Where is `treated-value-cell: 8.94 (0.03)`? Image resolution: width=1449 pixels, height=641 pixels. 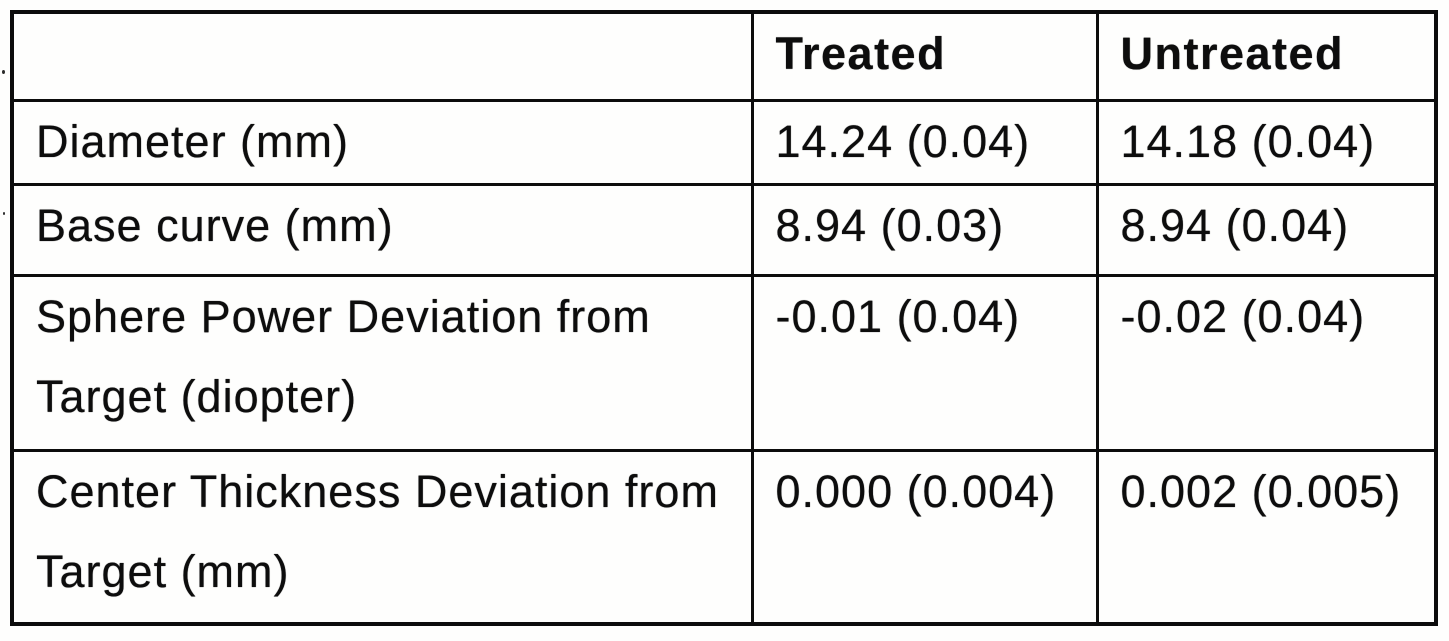
treated-value-cell: 8.94 (0.03) is located at coordinates (924, 229).